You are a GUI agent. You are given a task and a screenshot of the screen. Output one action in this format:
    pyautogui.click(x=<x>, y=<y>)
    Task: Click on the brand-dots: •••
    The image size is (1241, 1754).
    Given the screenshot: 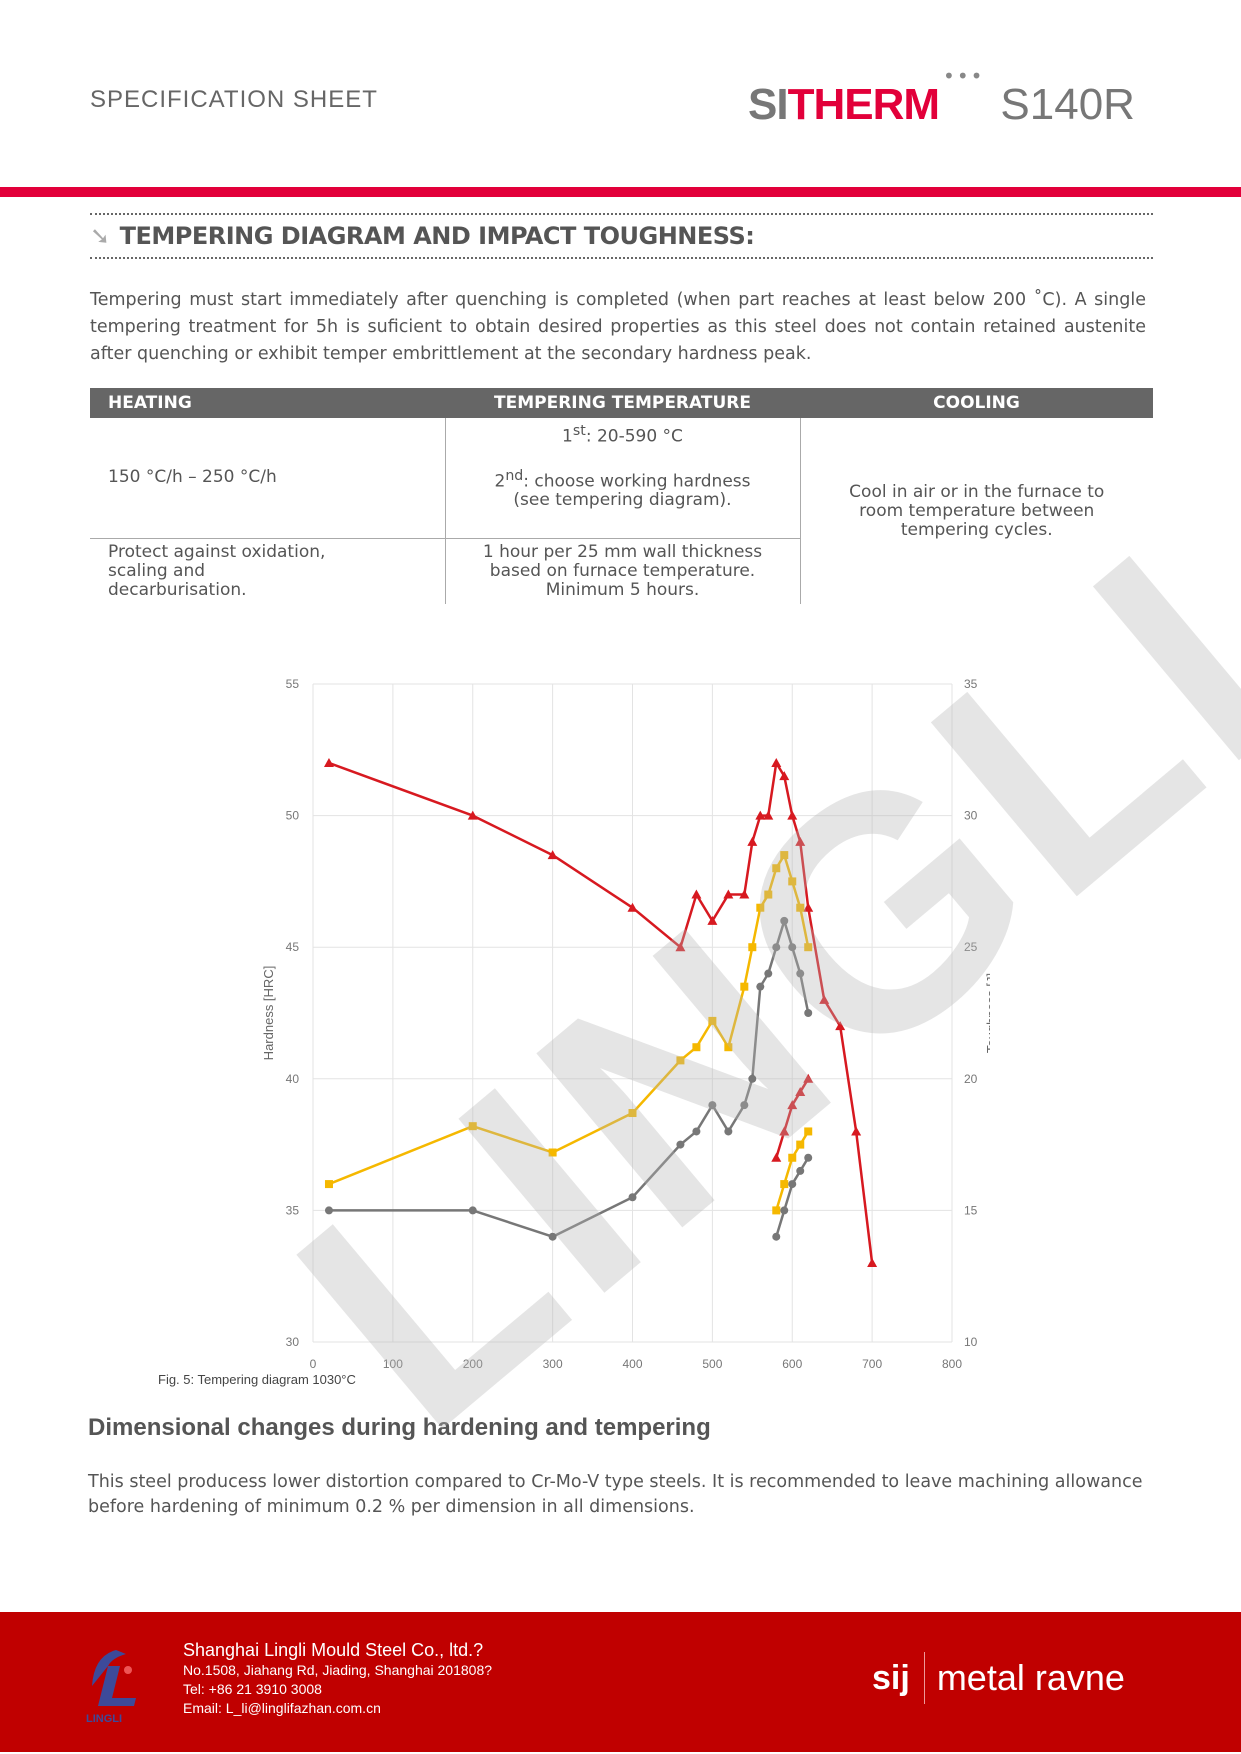 What is the action you would take?
    pyautogui.click(x=964, y=76)
    